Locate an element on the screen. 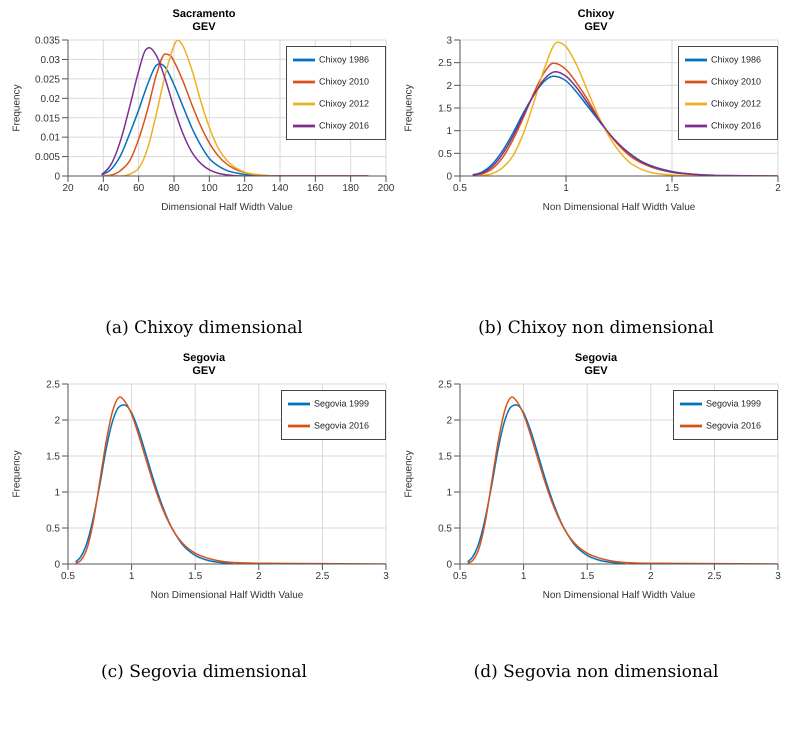  y-tick-label: 0.015 is located at coordinates (47, 118).